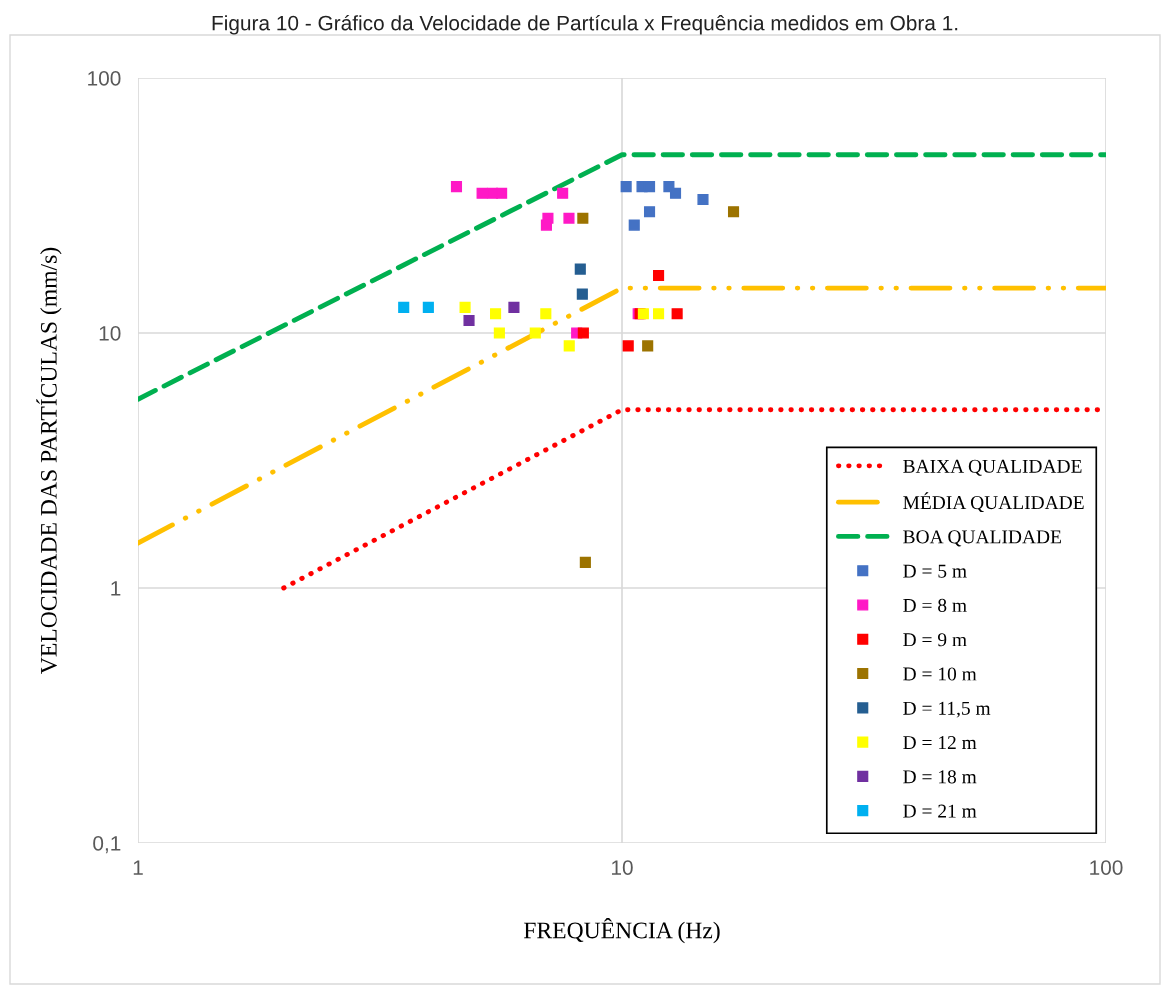  Describe the element at coordinates (110, 333) in the screenshot. I see `y-tick-label: 10` at that location.